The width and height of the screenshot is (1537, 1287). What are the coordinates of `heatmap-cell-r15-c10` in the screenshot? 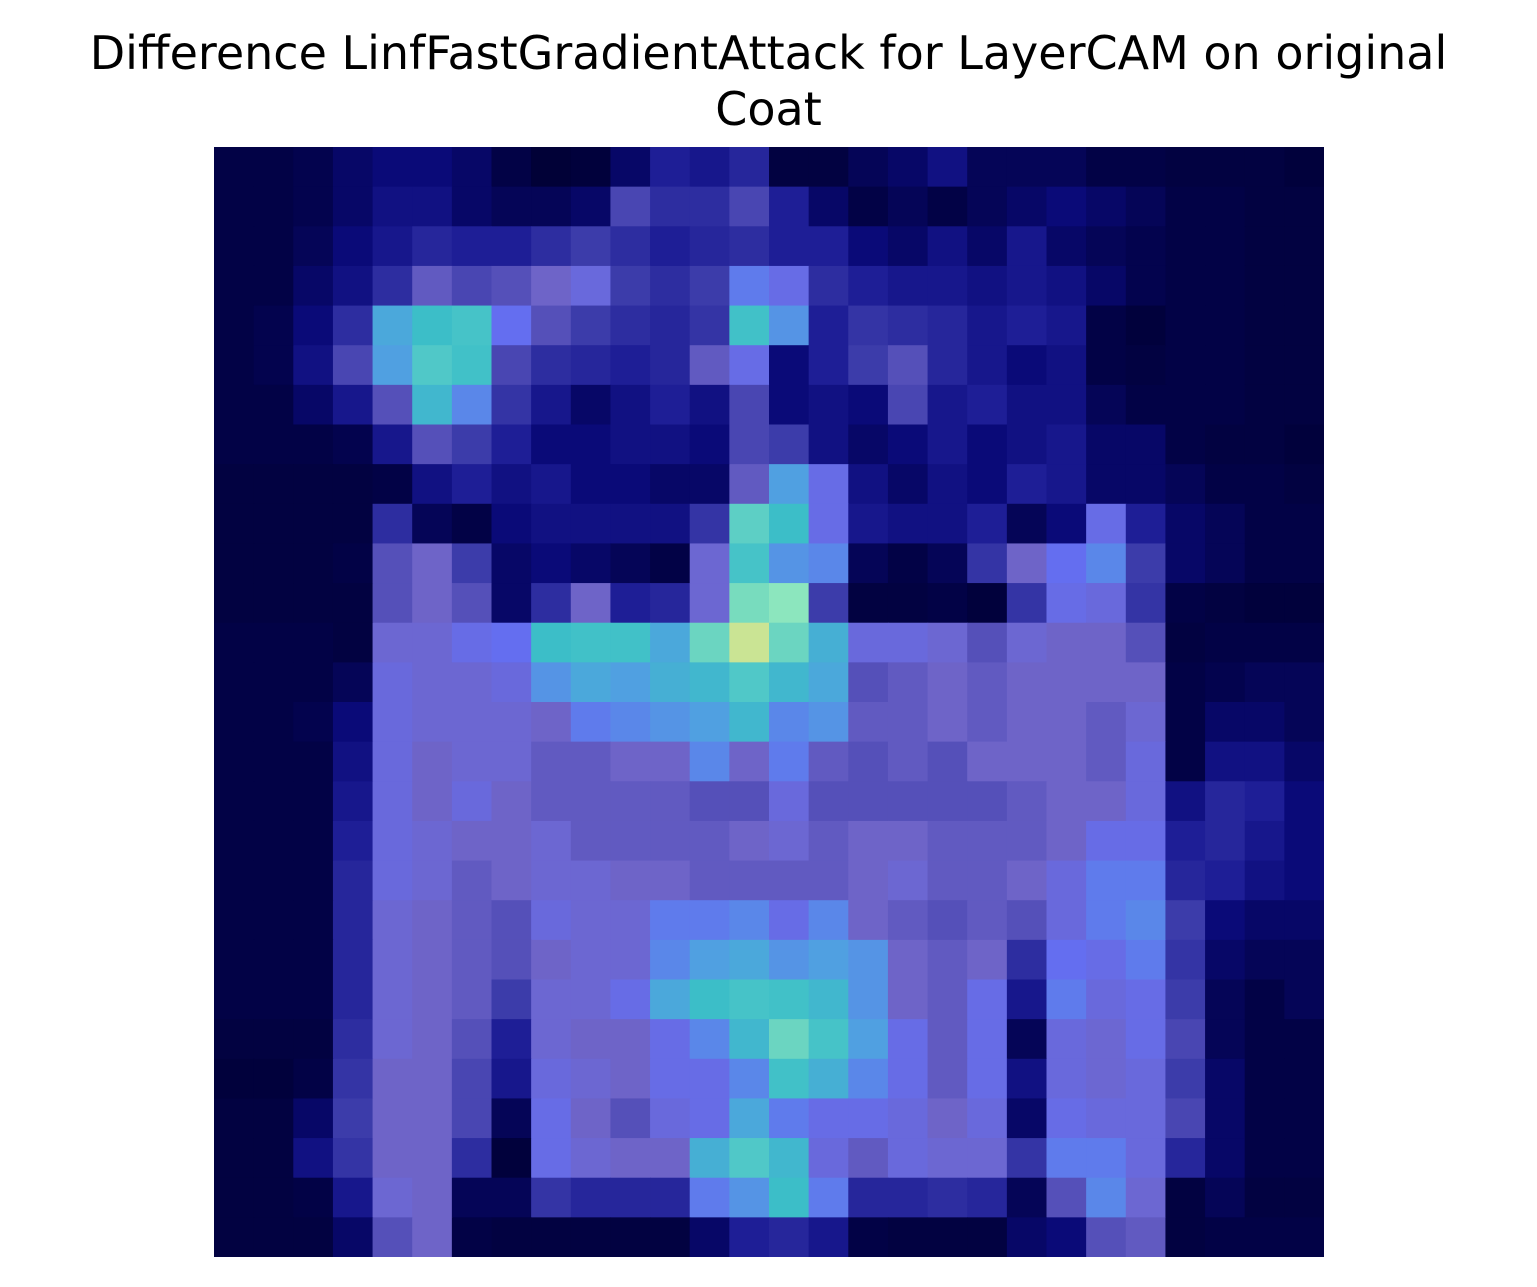 It's located at (630, 761).